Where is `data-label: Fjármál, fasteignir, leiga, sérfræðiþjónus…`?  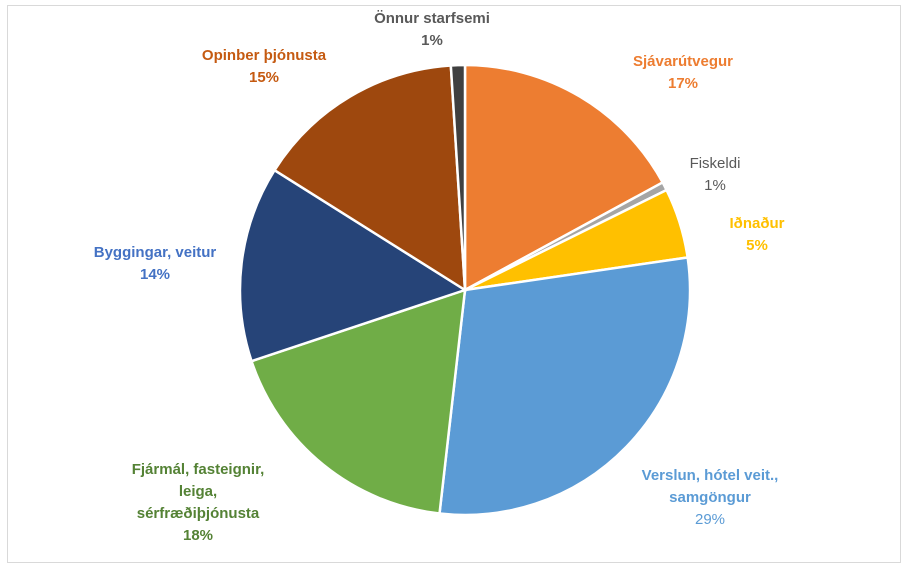
data-label: Fjármál, fasteignir, leiga, sérfræðiþjónus… is located at coordinates (198, 502).